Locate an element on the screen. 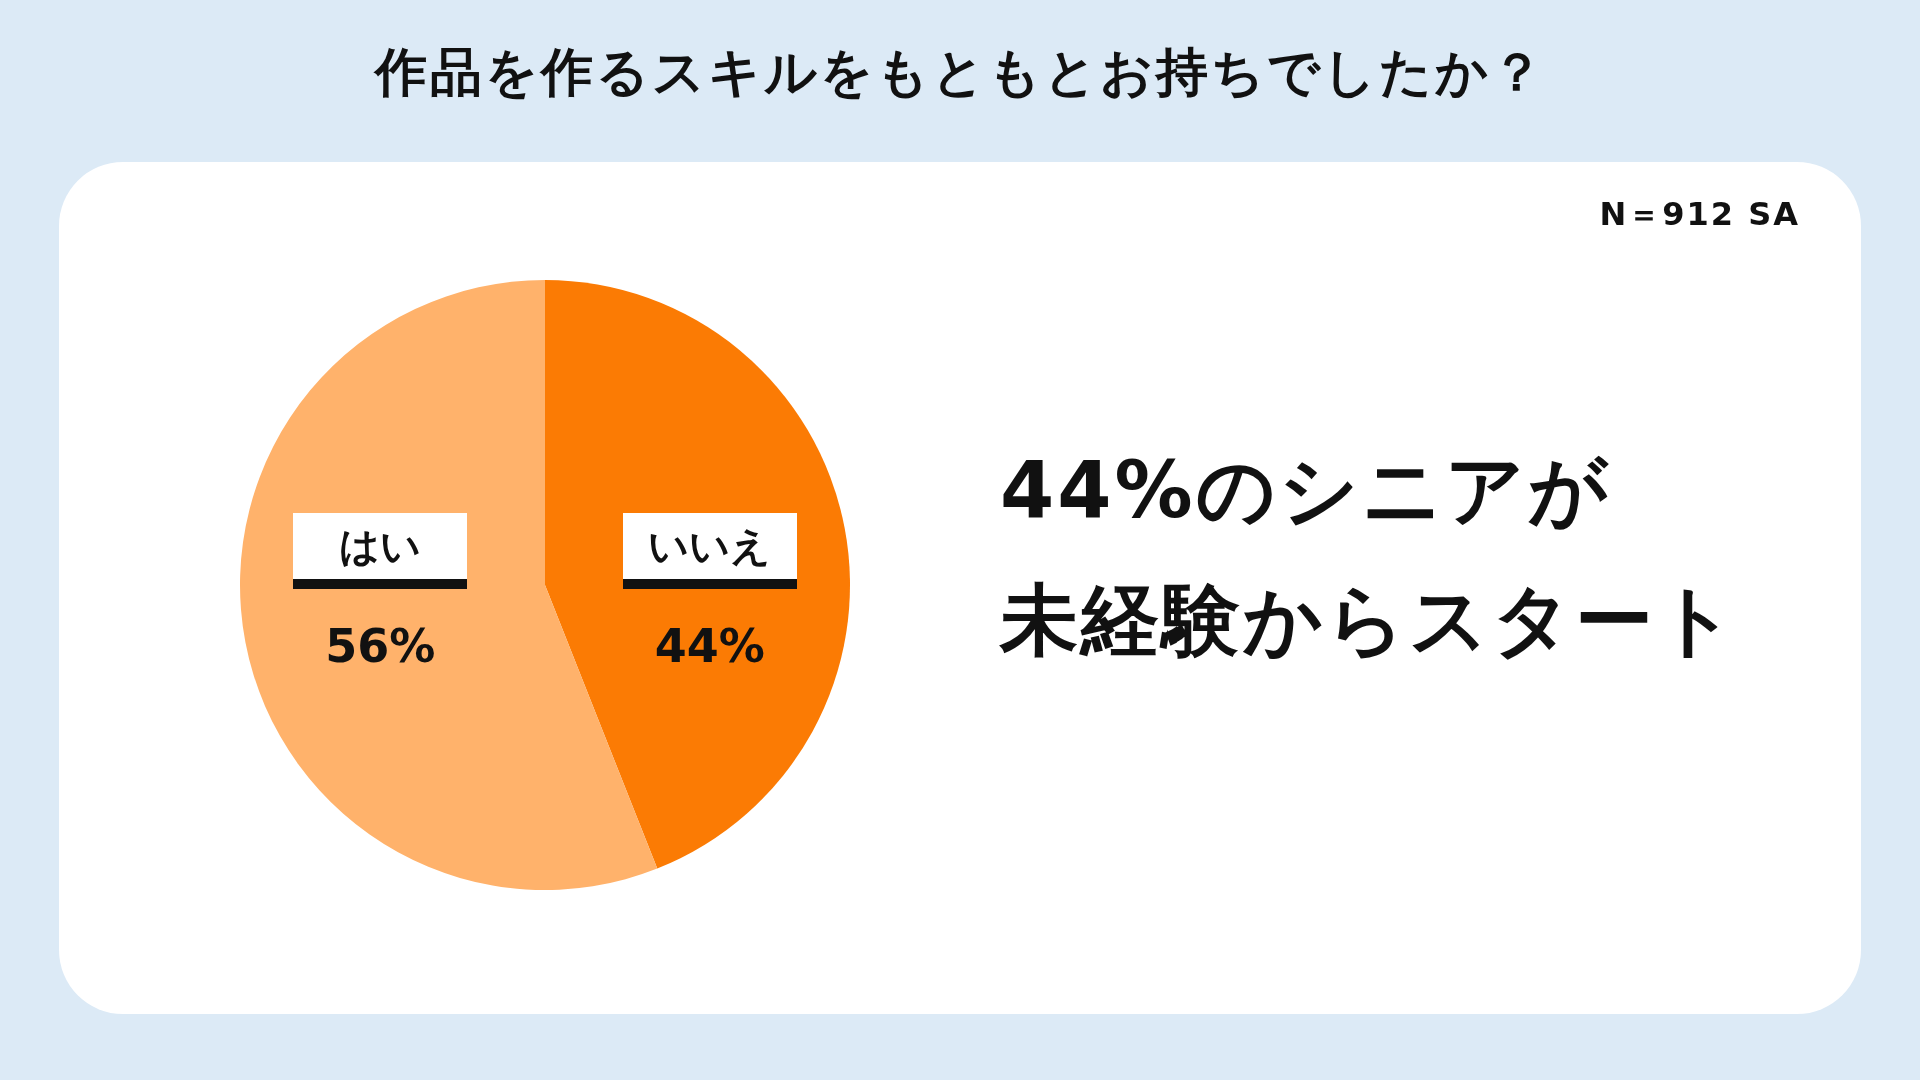  text: 44%のシニアが is located at coordinates (1306, 490).